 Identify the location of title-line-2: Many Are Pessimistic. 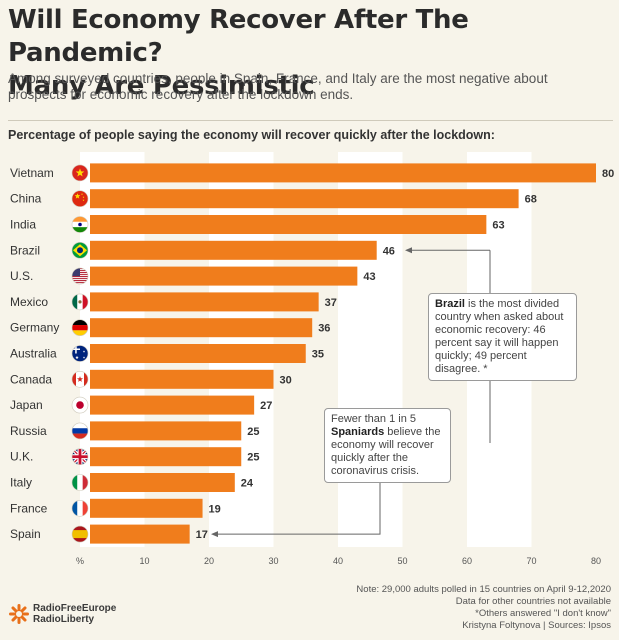
(161, 86).